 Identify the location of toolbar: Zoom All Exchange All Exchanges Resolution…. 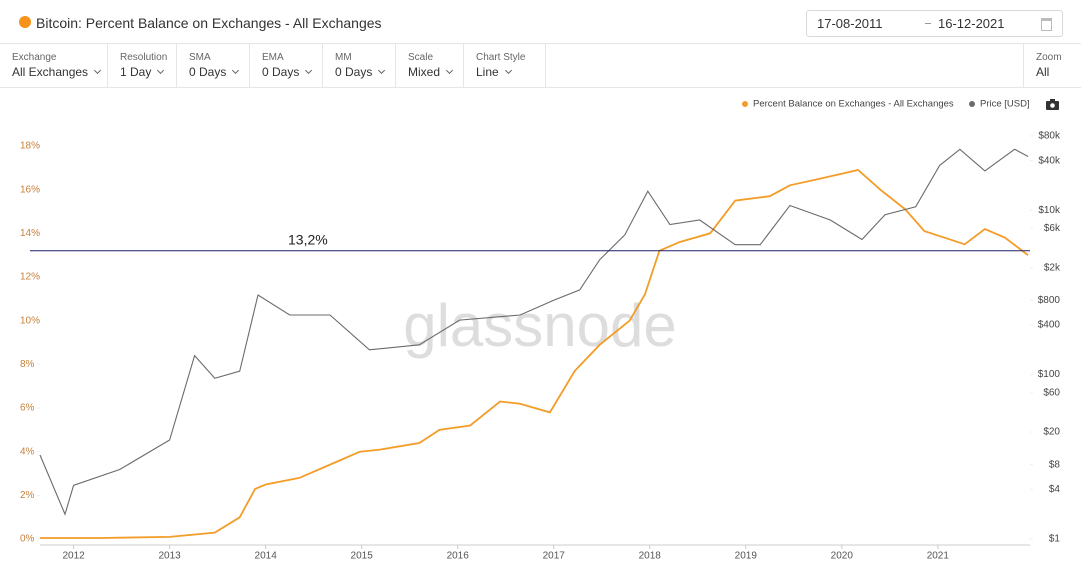
(540, 66).